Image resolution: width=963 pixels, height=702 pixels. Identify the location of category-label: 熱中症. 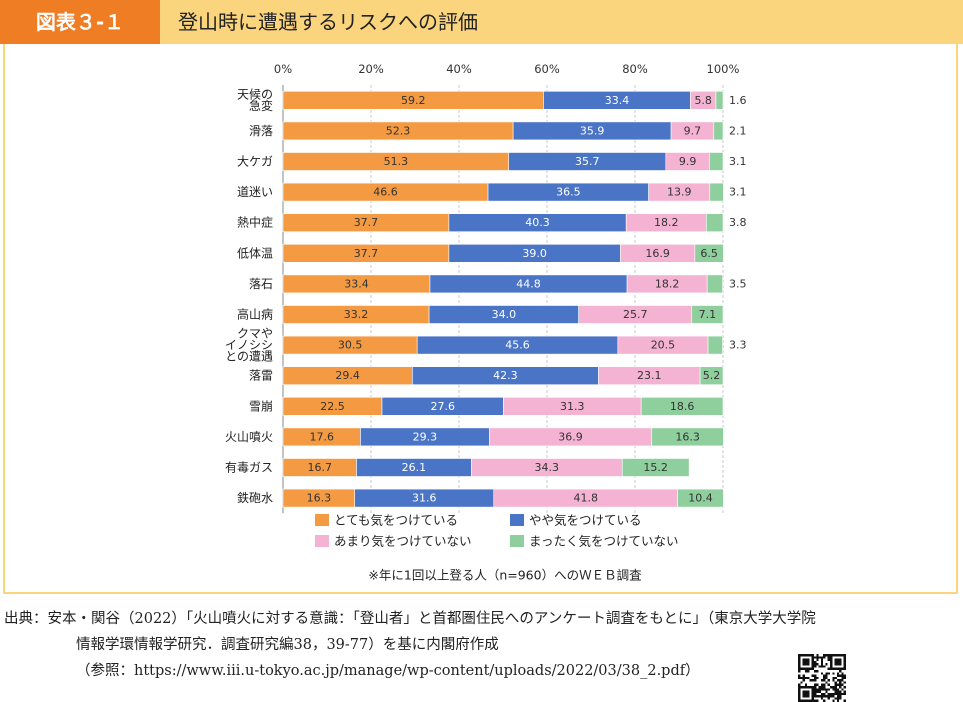
(255, 222).